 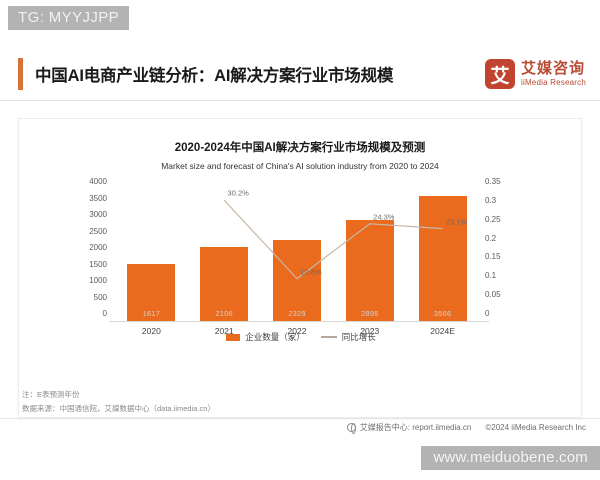 I want to click on legend-label: 企业数量（家）, so click(x=275, y=337).